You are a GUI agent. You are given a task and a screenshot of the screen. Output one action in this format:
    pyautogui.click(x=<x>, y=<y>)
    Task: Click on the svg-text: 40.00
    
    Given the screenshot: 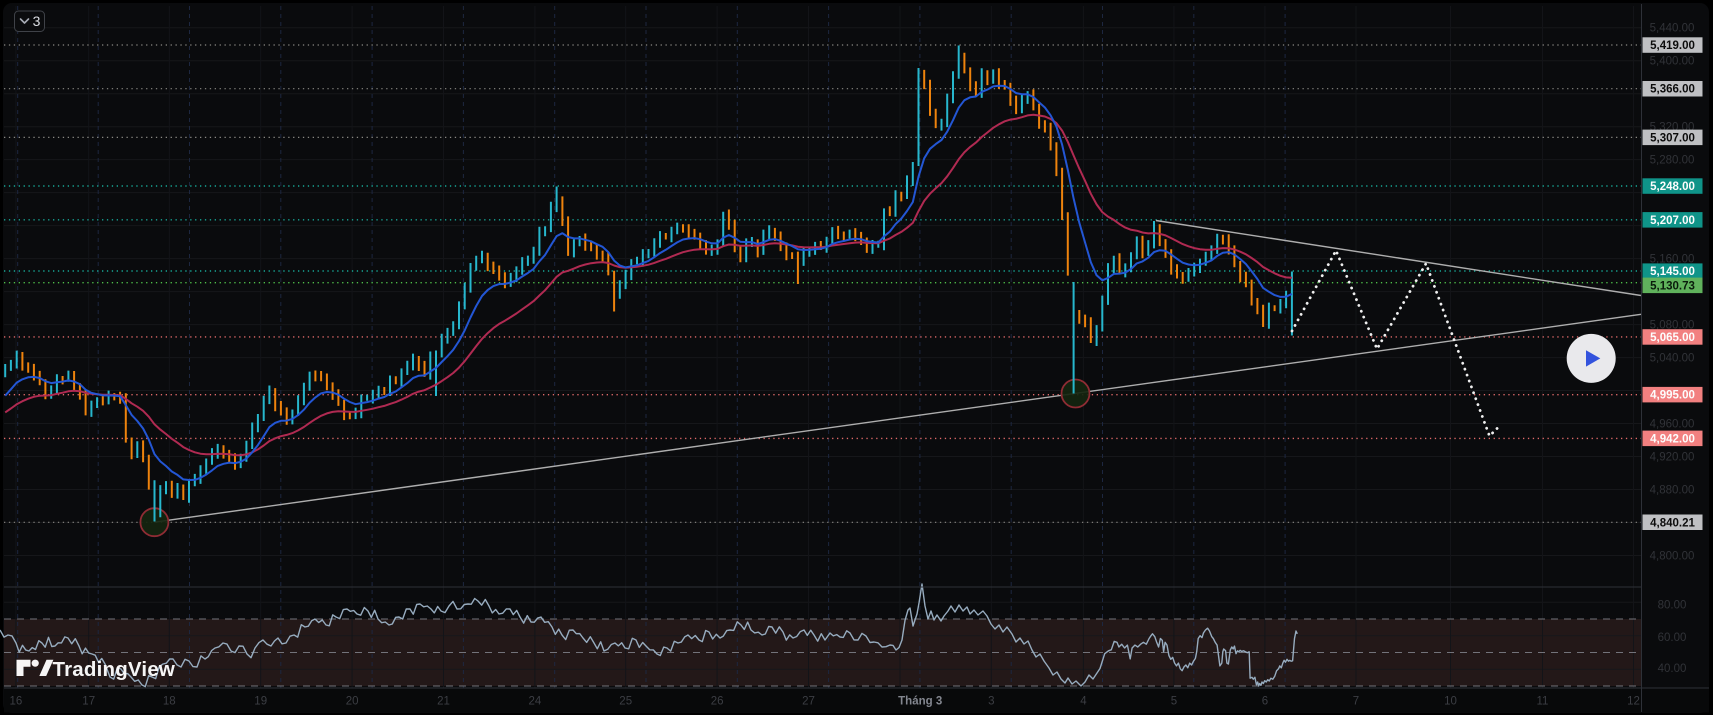 What is the action you would take?
    pyautogui.click(x=1672, y=669)
    